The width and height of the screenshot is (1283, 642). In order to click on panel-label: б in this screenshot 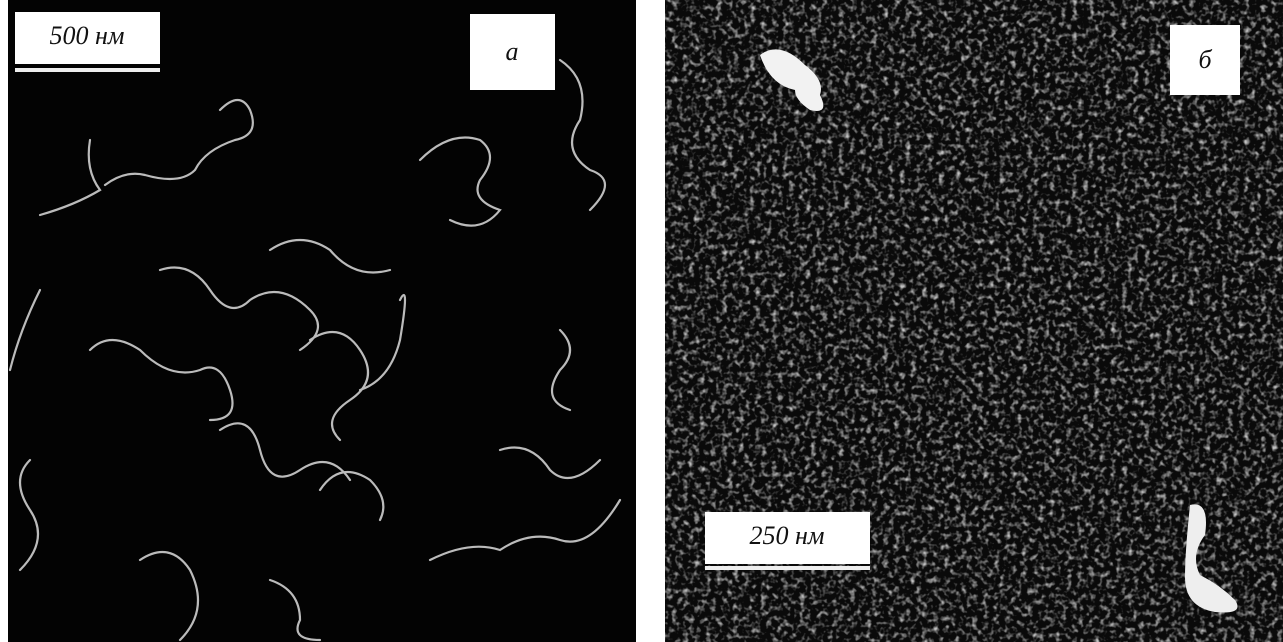, I will do `click(1205, 59)`.